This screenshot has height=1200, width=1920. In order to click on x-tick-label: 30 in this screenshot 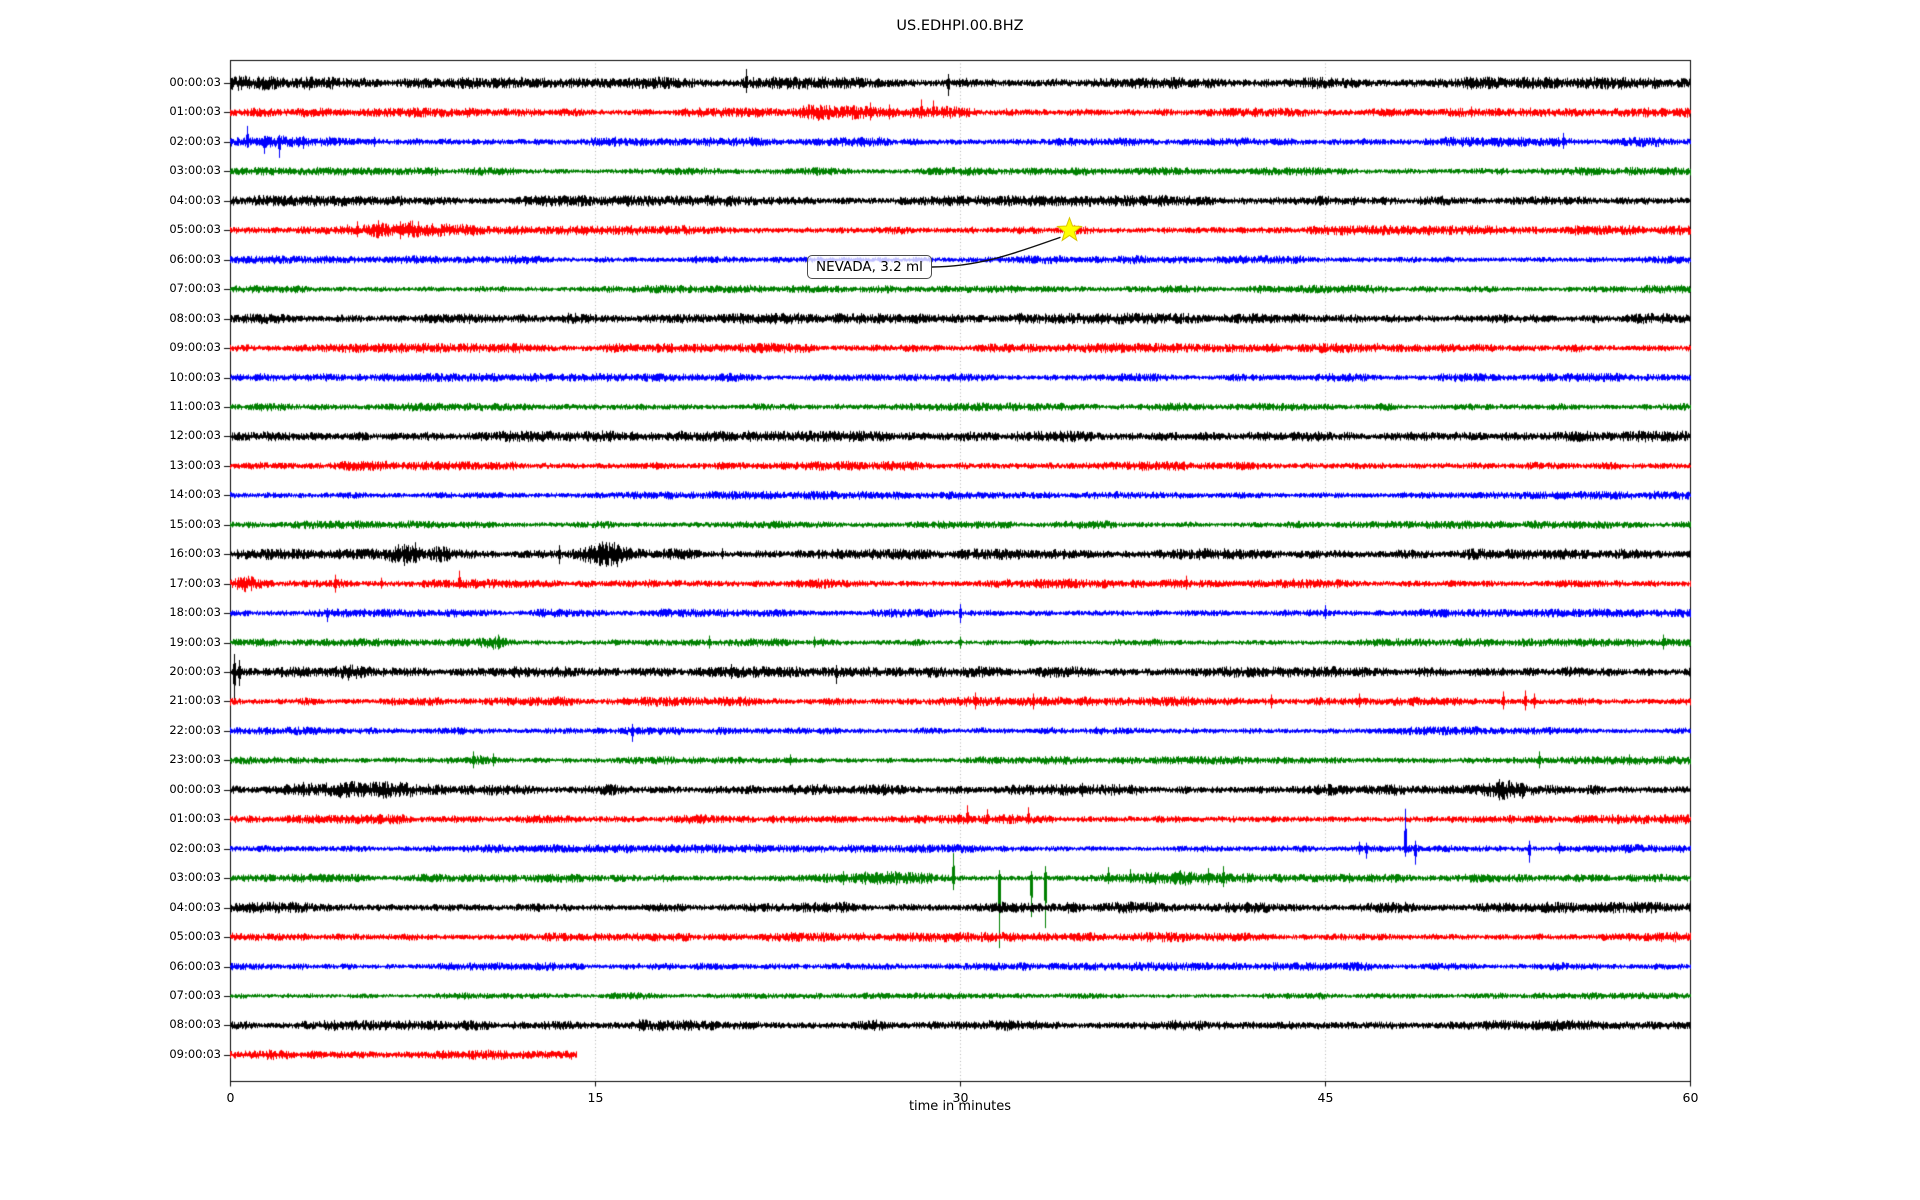, I will do `click(960, 1097)`.